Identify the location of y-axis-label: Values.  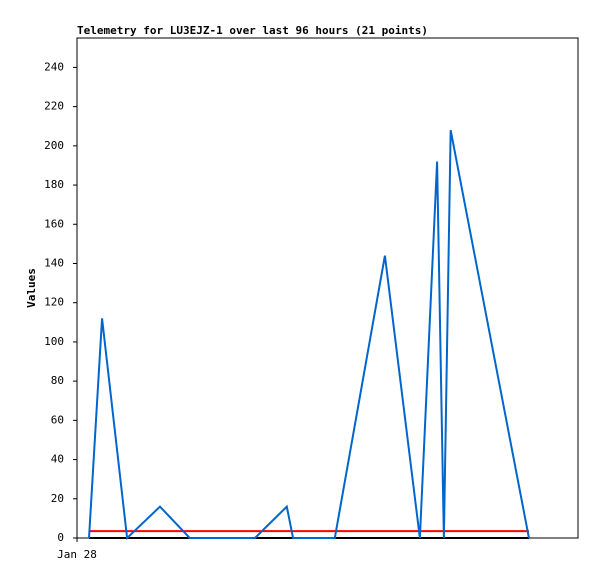
(31, 288).